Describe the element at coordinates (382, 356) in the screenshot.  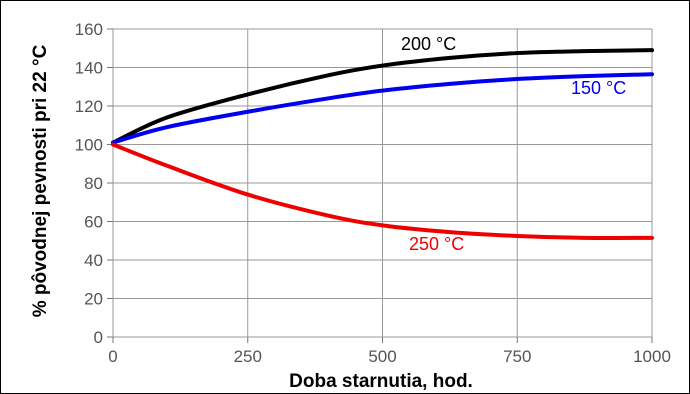
I see `x-tick-label: 500` at that location.